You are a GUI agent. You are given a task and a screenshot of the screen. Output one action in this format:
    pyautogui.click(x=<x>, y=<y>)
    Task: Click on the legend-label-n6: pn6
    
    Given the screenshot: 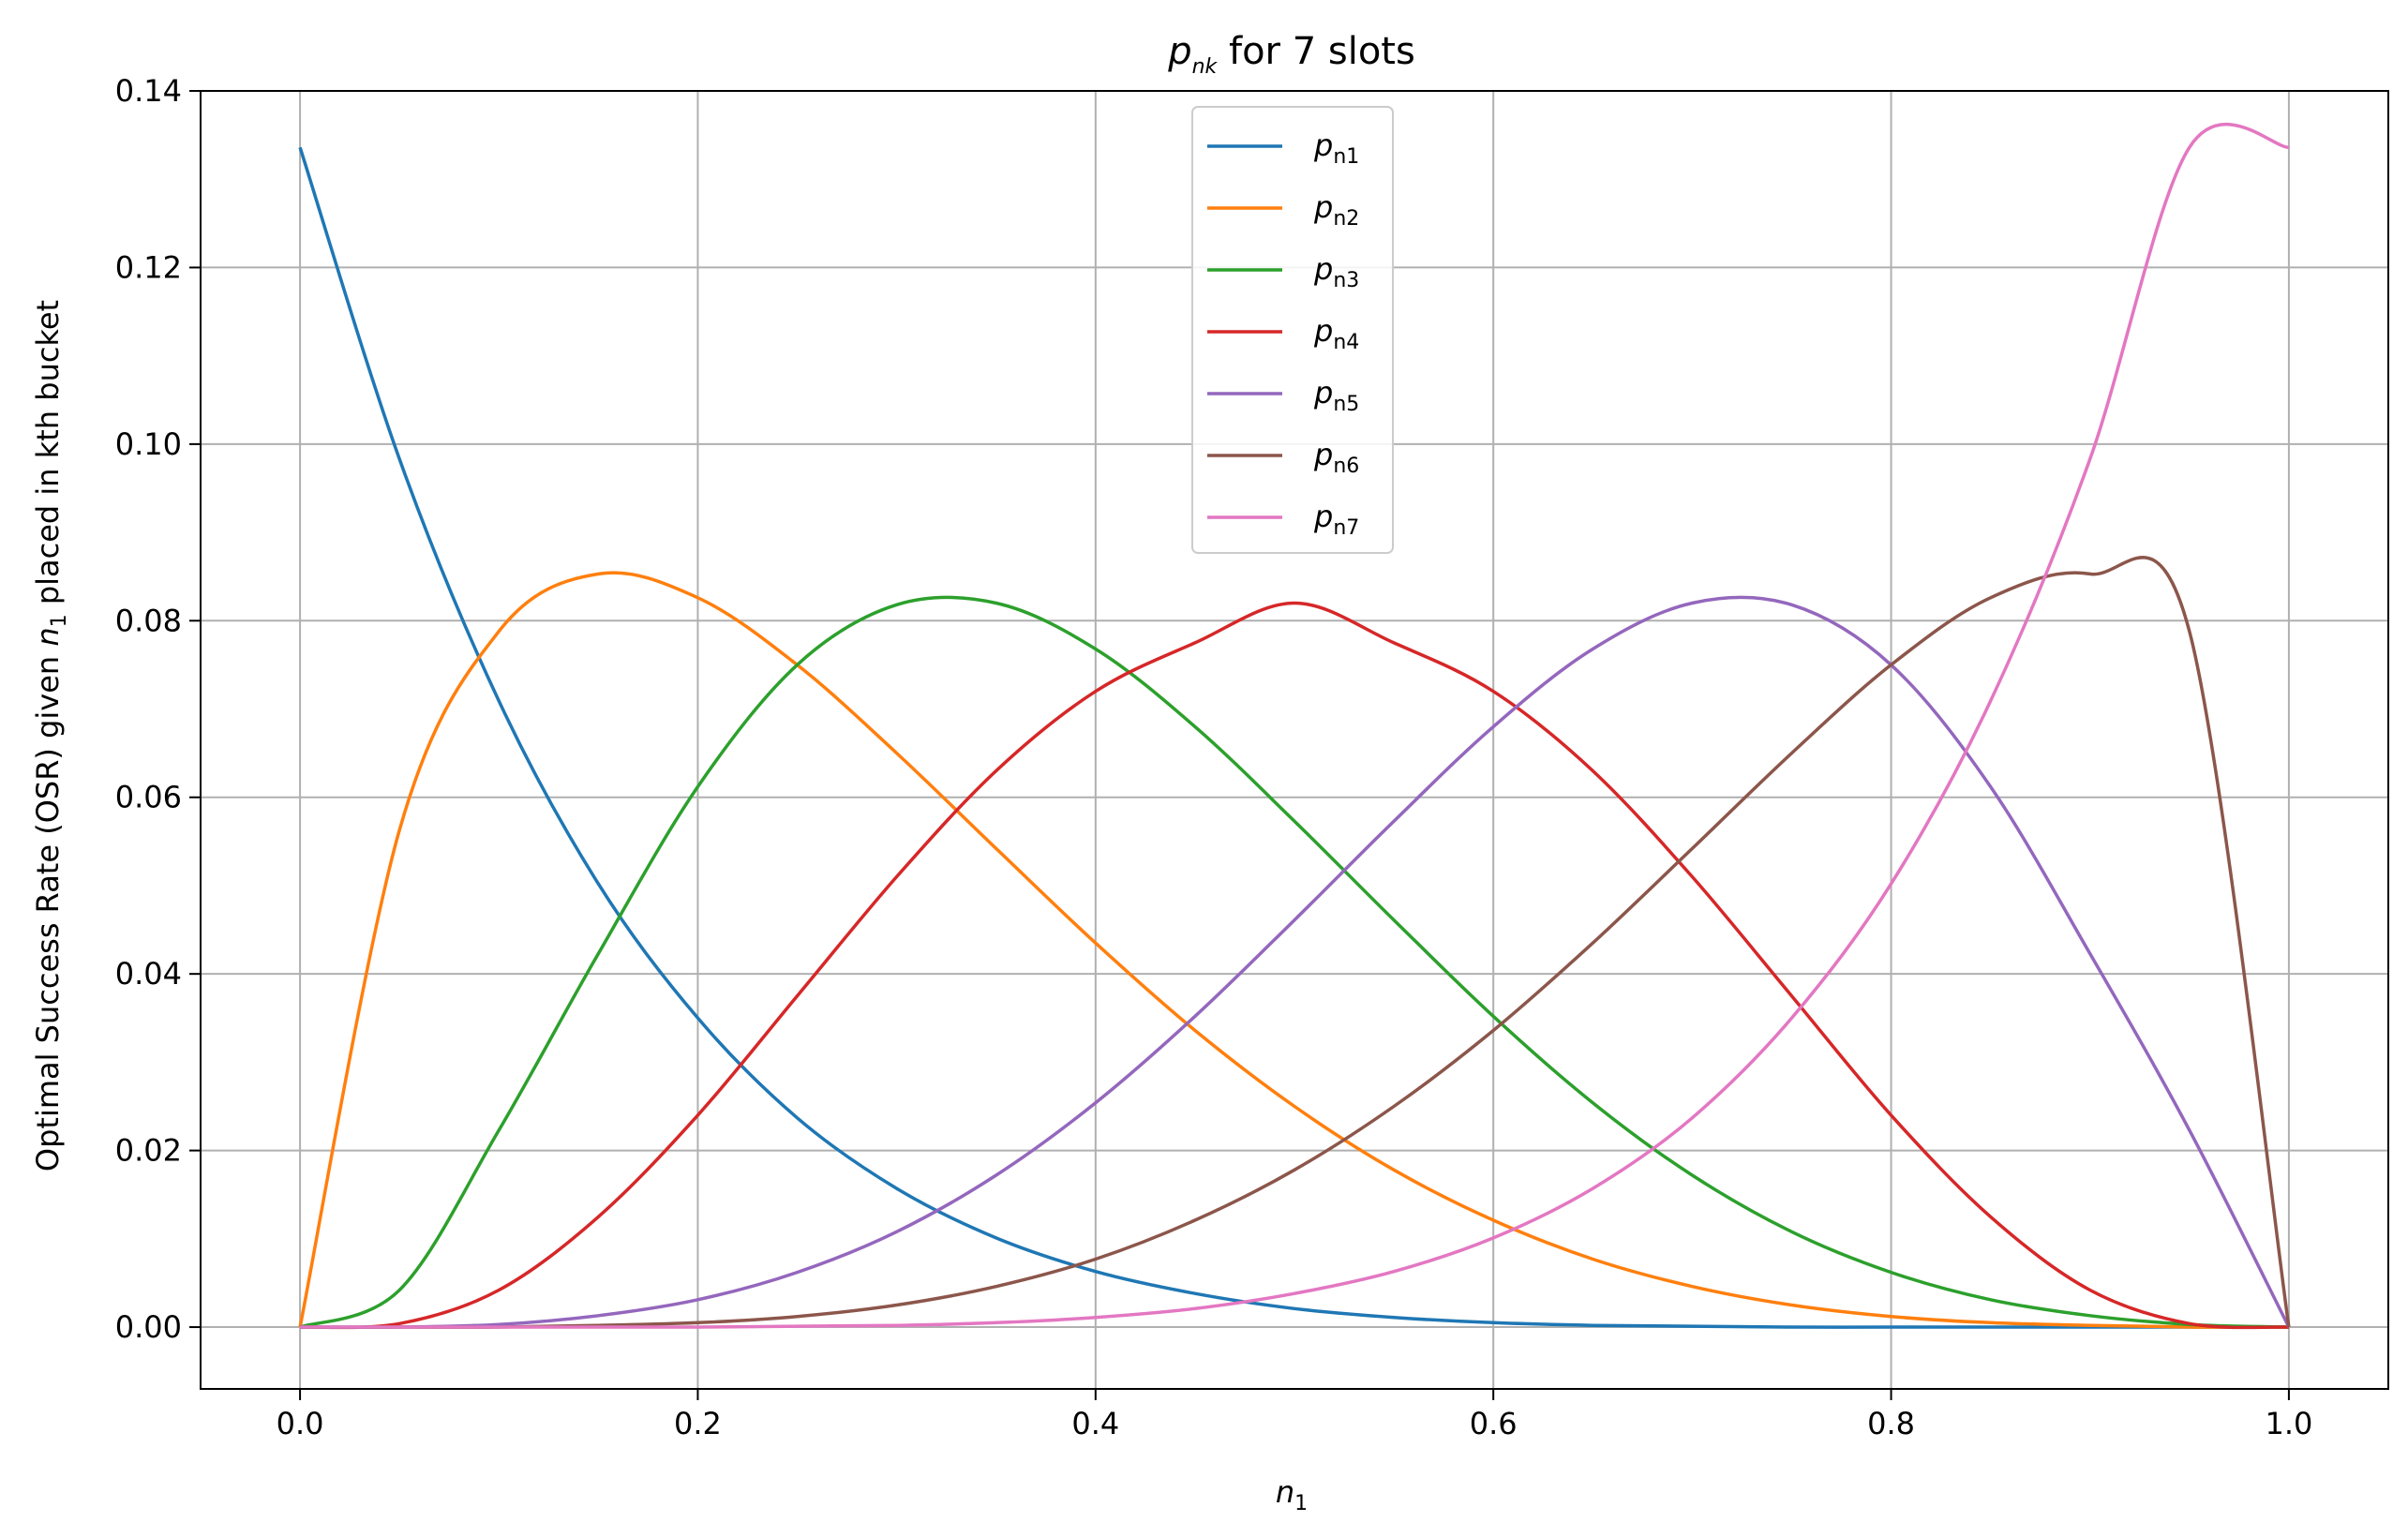 What is the action you would take?
    pyautogui.click(x=1336, y=457)
    